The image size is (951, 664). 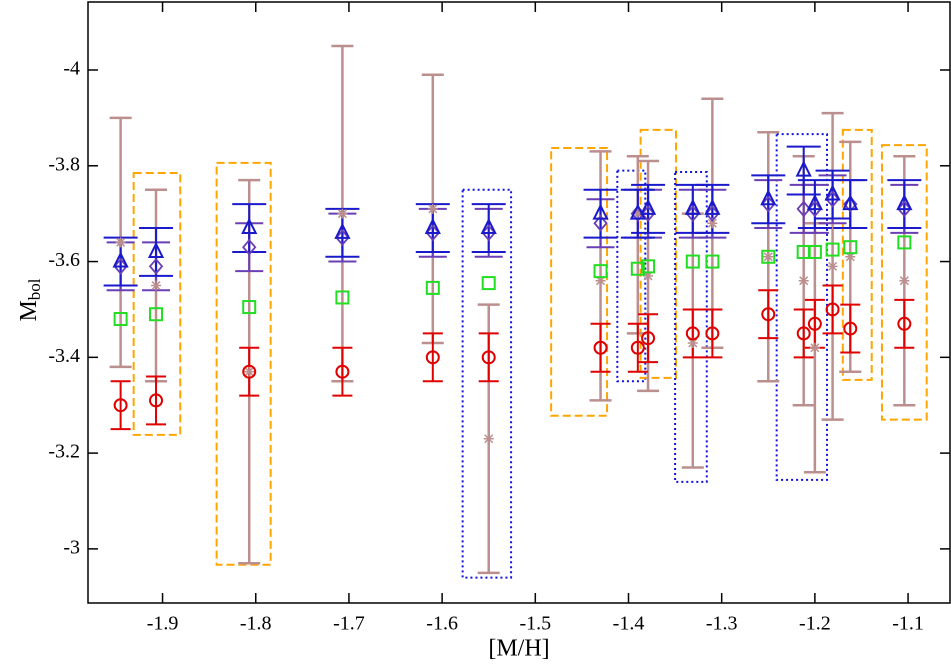 What do you see at coordinates (722, 624) in the screenshot?
I see `x-tick-label: -1.3` at bounding box center [722, 624].